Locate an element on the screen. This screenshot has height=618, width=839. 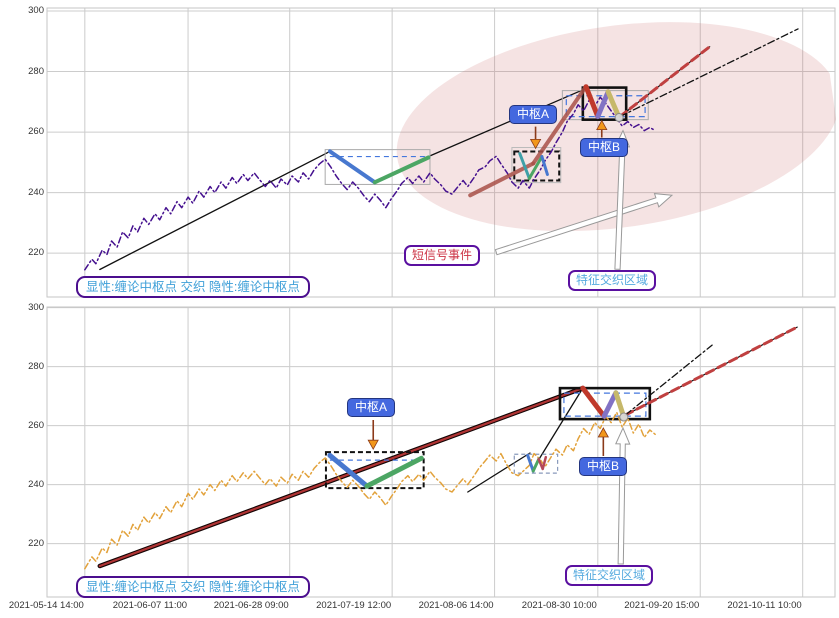
x-tick-label: 2021-08-06 14:00 is located at coordinates (456, 605).